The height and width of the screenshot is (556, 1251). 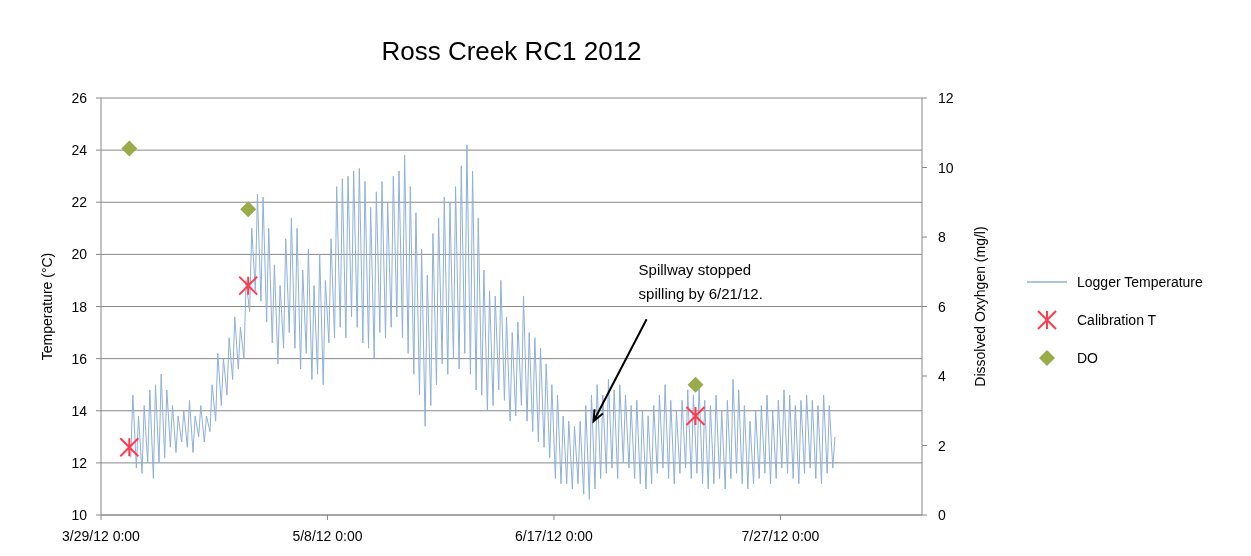 I want to click on y-tick-label: 20, so click(x=79, y=254).